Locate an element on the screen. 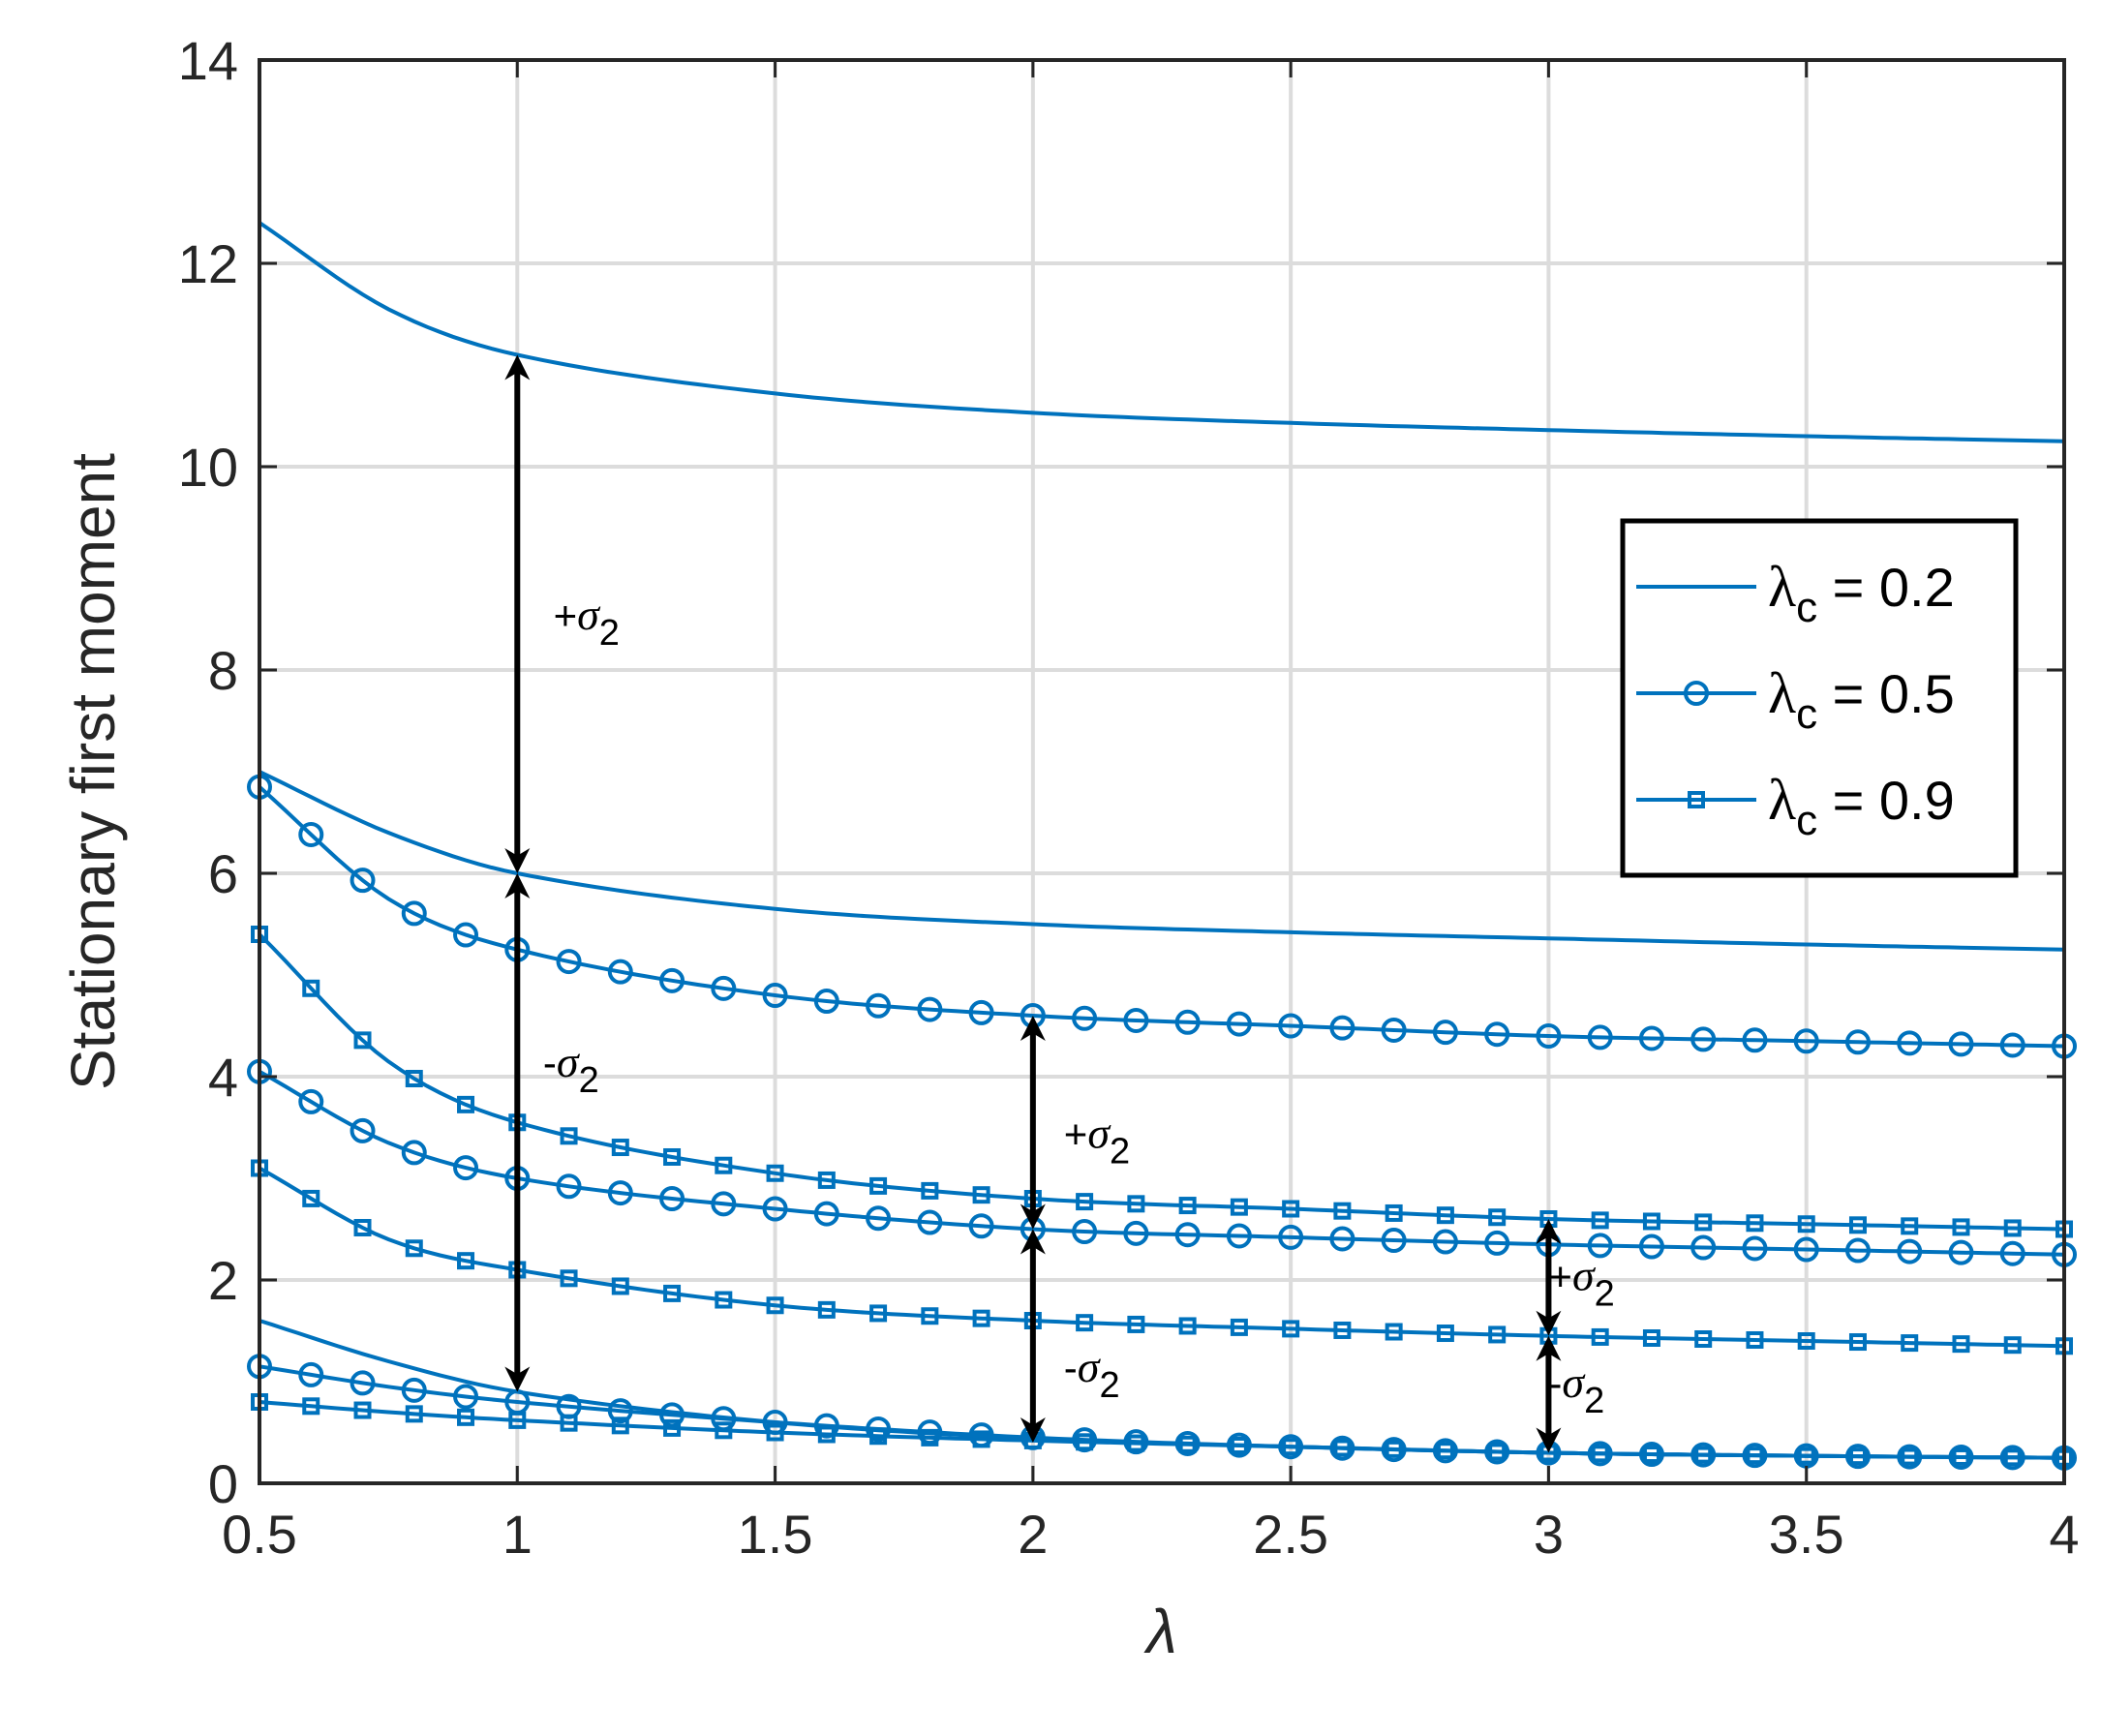 The height and width of the screenshot is (1736, 2101). legend-item: λc = 0.9 is located at coordinates (1796, 806).